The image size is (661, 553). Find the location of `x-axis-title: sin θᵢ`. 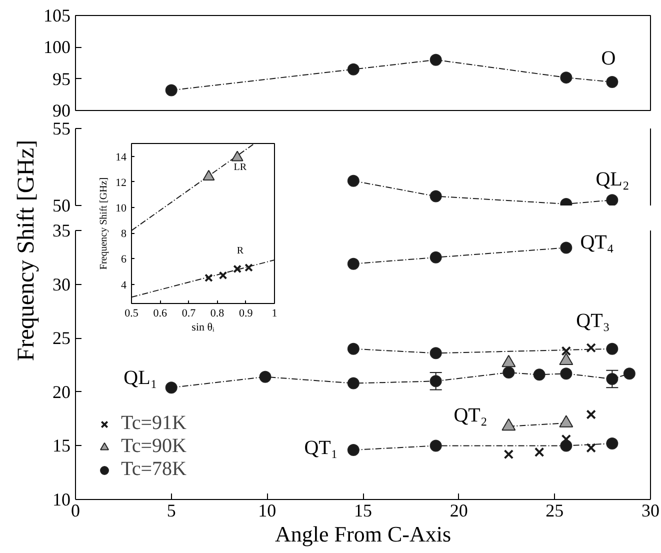

x-axis-title: sin θᵢ is located at coordinates (203, 328).